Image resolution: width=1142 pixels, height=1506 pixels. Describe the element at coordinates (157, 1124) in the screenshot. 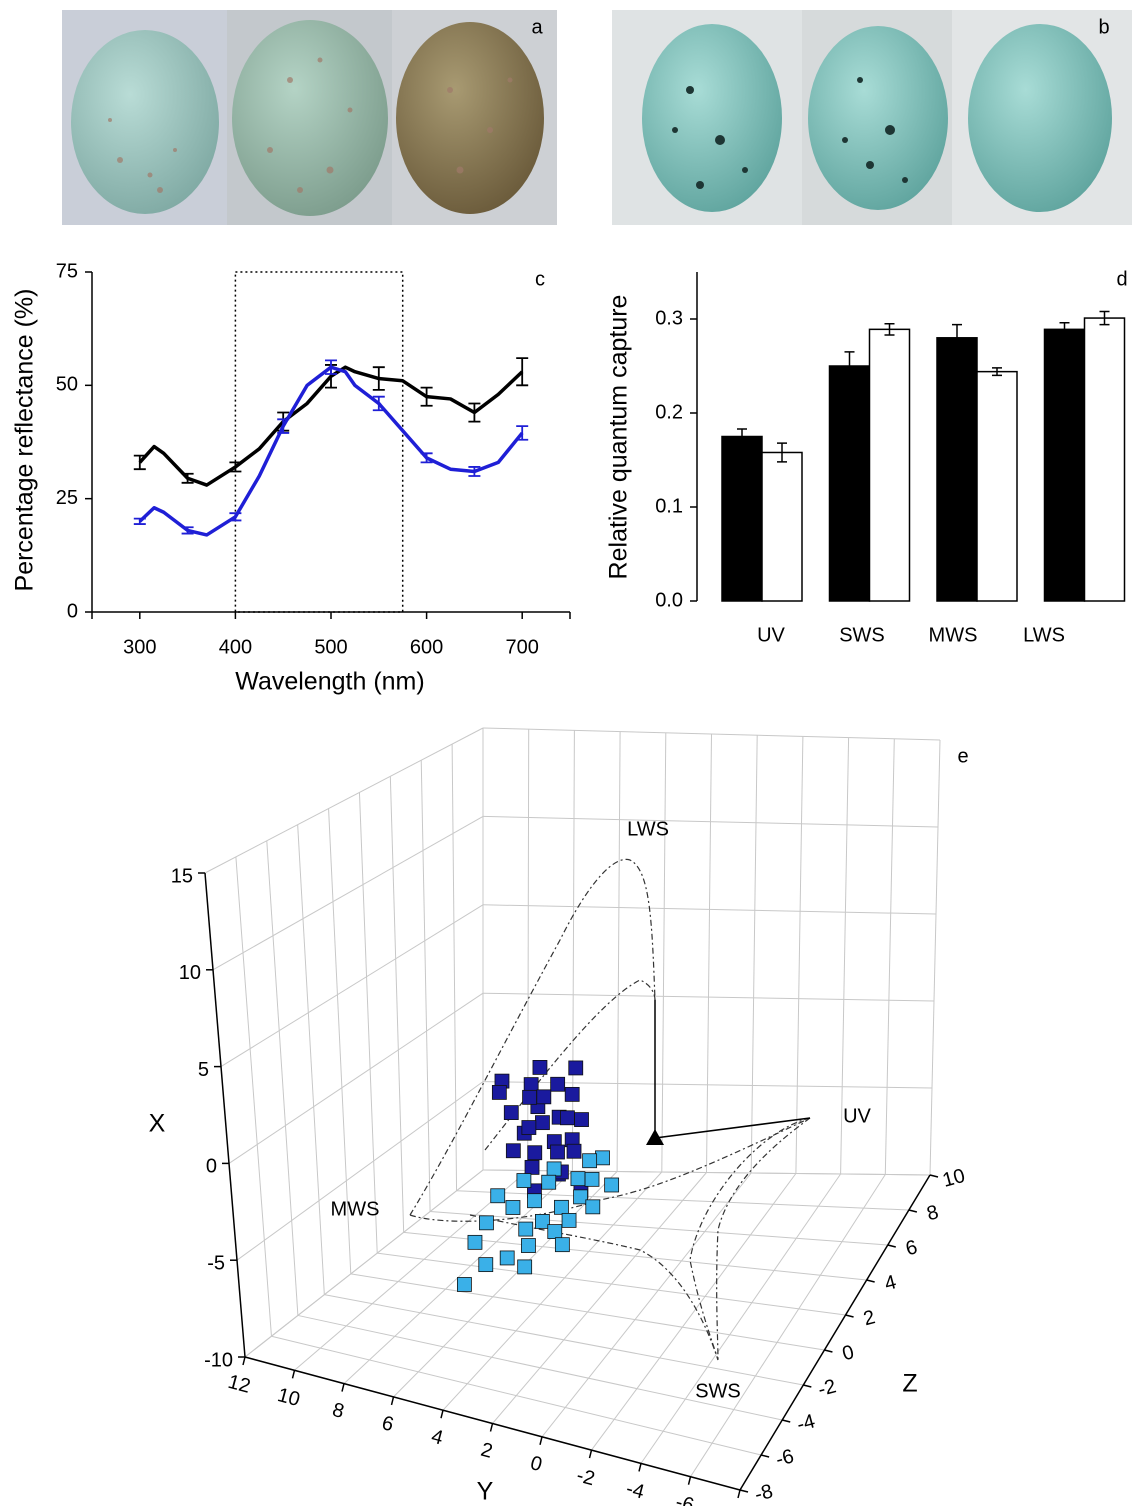

I see `x-axis-title: X` at that location.